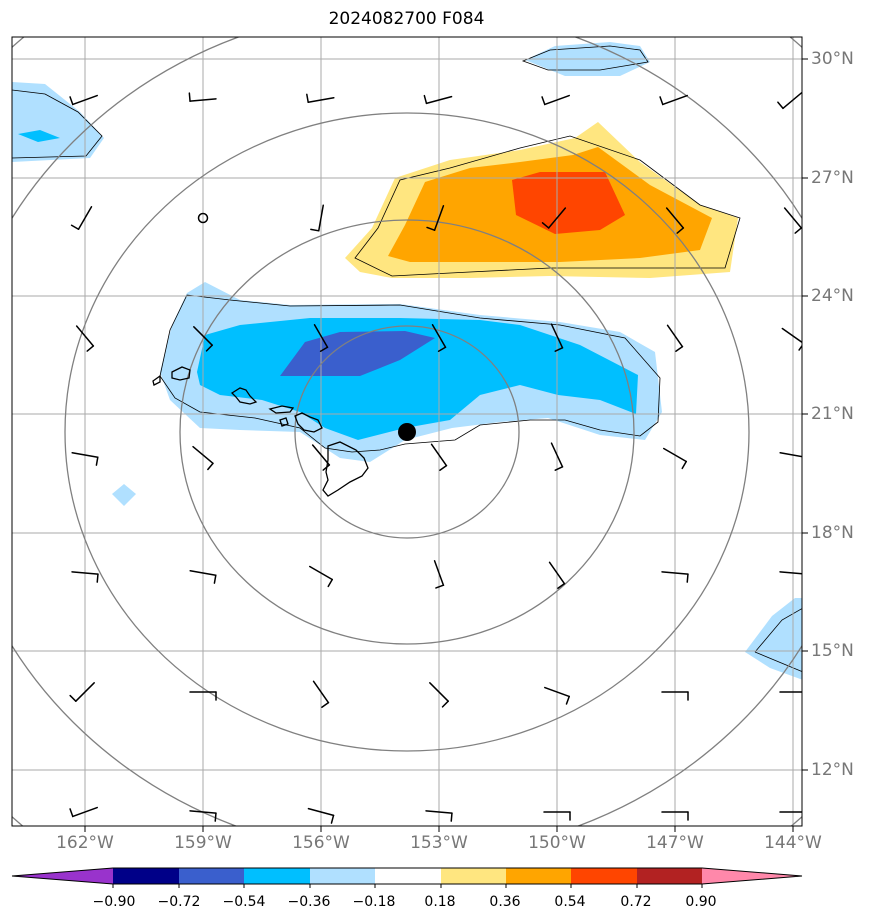 Image resolution: width=873 pixels, height=924 pixels. Describe the element at coordinates (308, 422) in the screenshot. I see `island-maui` at that location.